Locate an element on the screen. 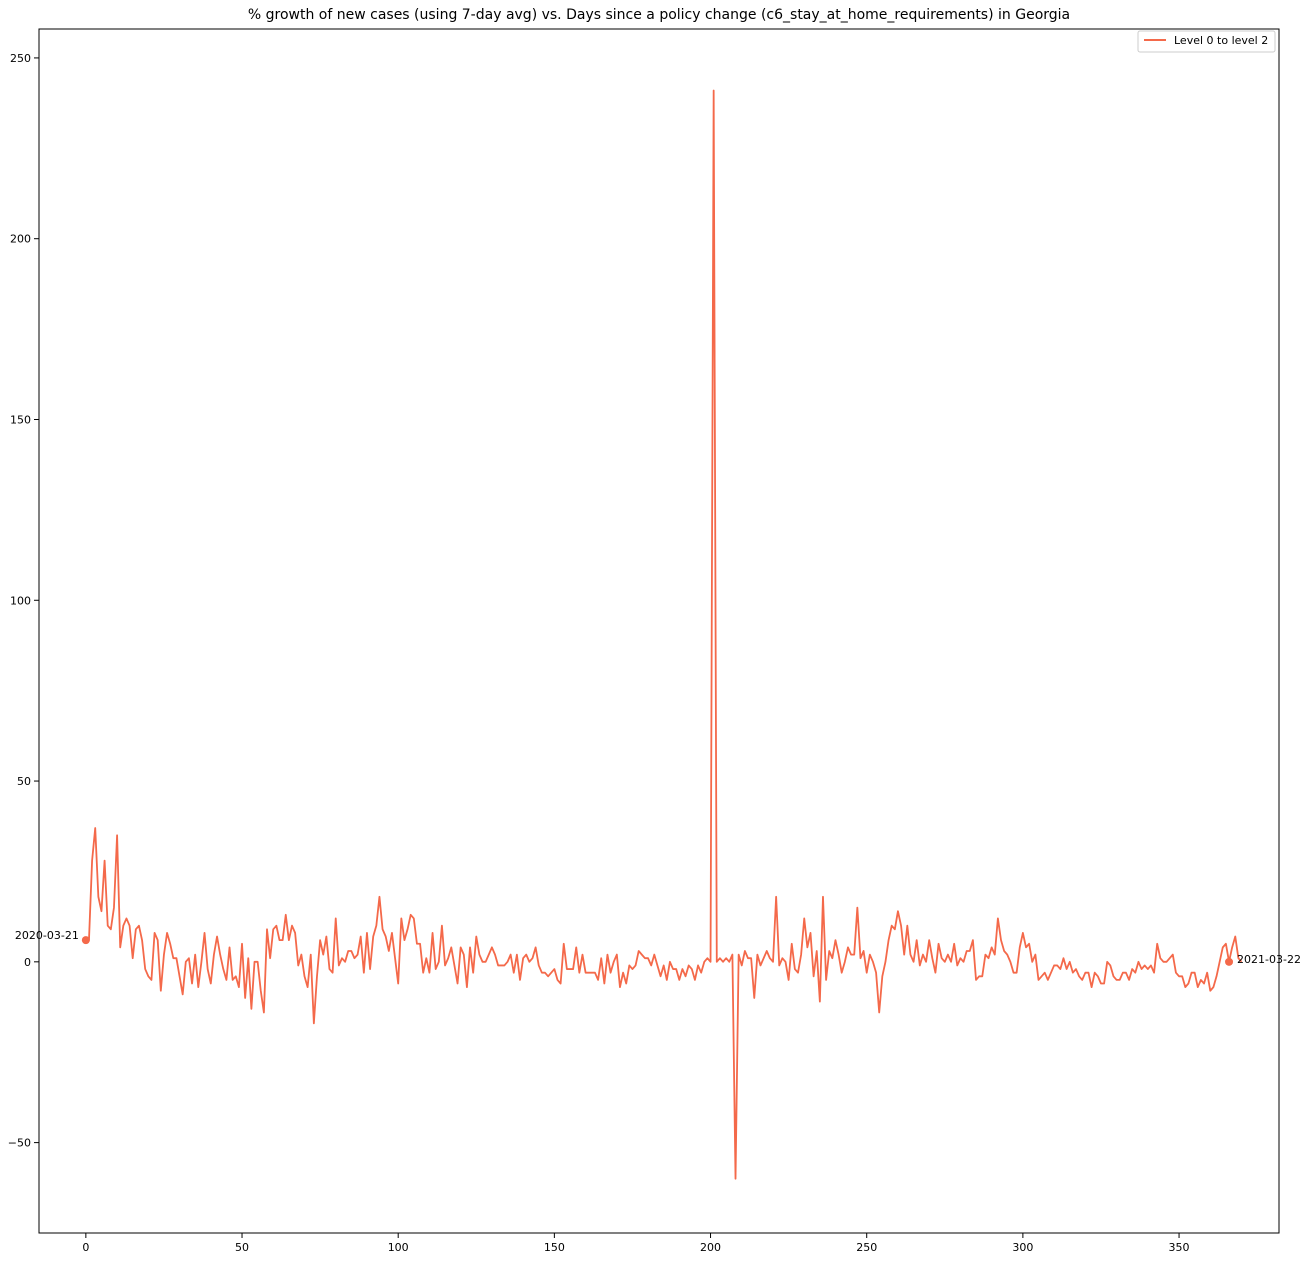 Image resolution: width=1308 pixels, height=1263 pixels. x-tick-label: 200 is located at coordinates (710, 1247).